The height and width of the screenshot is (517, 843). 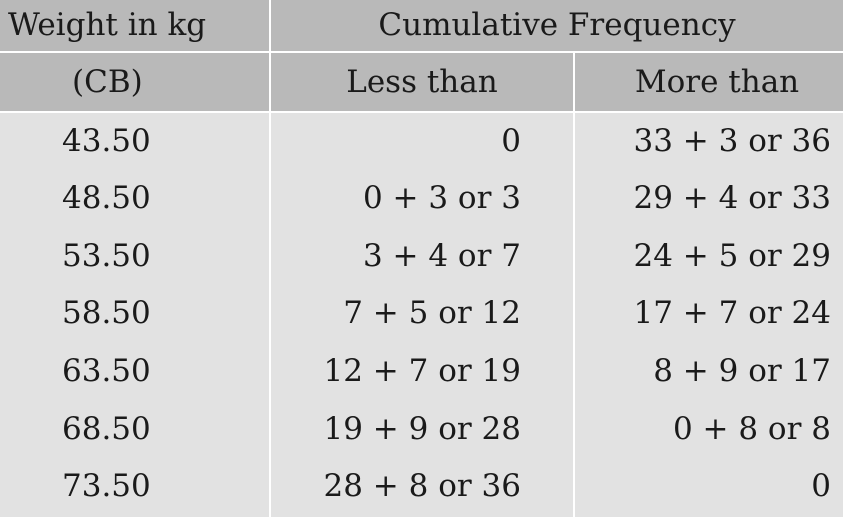 I want to click on more-than-cell: 0, so click(x=821, y=486).